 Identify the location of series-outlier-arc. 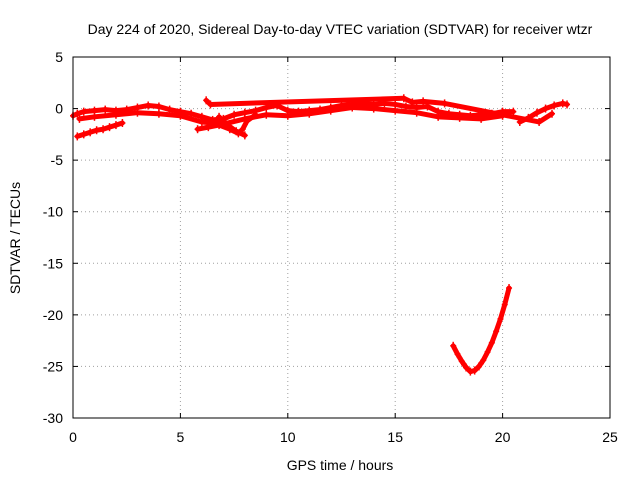
(481, 330).